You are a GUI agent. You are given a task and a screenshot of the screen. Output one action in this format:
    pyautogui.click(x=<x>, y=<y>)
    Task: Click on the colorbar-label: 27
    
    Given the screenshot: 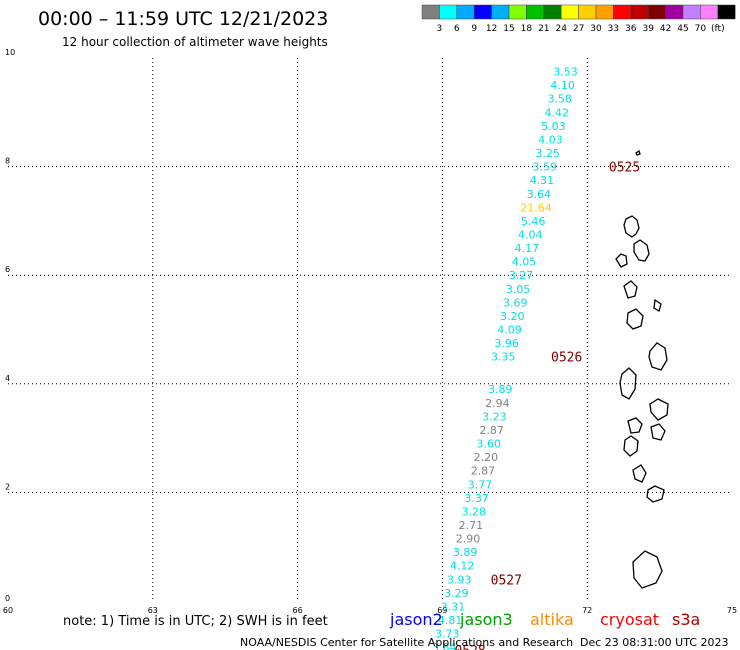 What is the action you would take?
    pyautogui.click(x=578, y=29)
    